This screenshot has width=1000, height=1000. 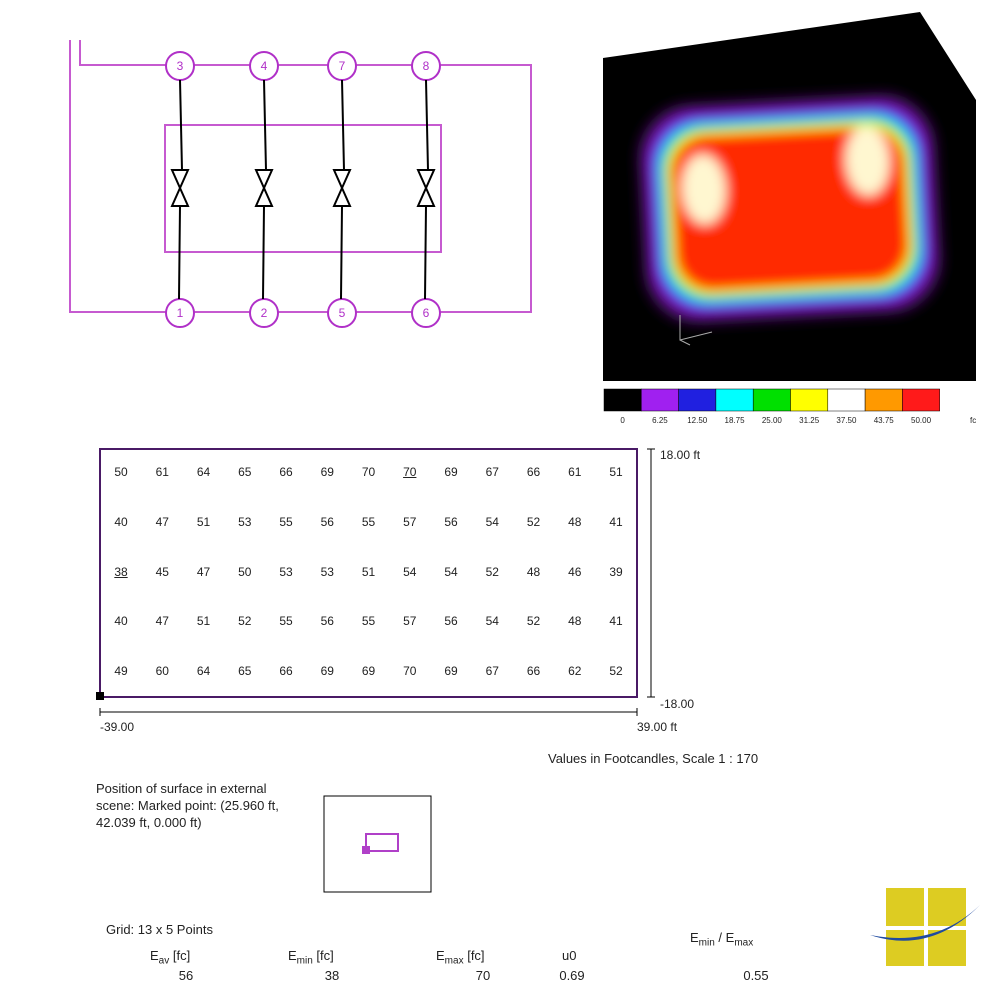 I want to click on grid-value: 39, so click(x=616, y=572).